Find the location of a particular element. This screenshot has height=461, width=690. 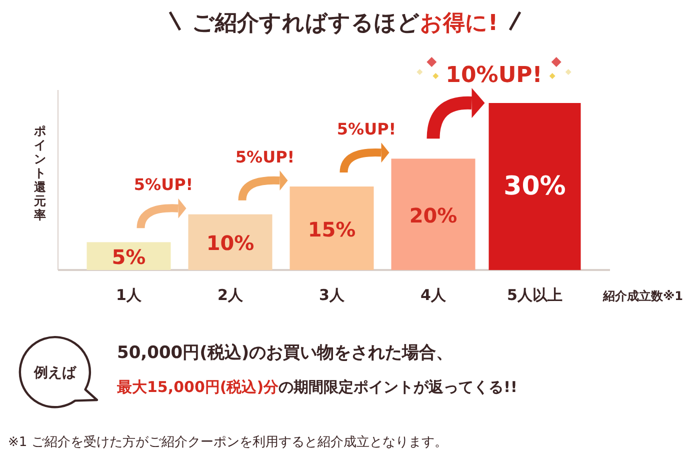

chart-title: ご紹介すればするほどお得に! is located at coordinates (345, 23).